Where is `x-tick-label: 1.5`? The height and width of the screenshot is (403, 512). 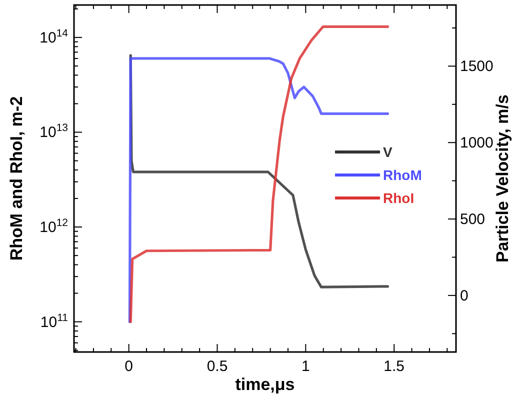
x-tick-label: 1.5 is located at coordinates (394, 366).